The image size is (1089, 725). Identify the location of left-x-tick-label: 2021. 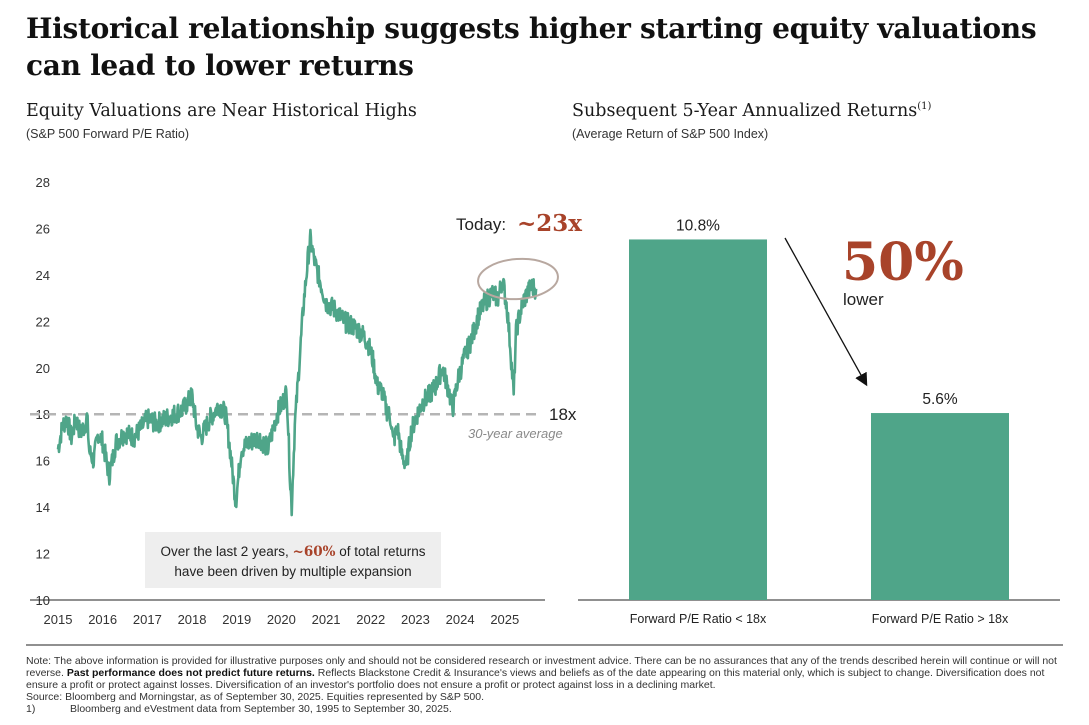
(326, 619).